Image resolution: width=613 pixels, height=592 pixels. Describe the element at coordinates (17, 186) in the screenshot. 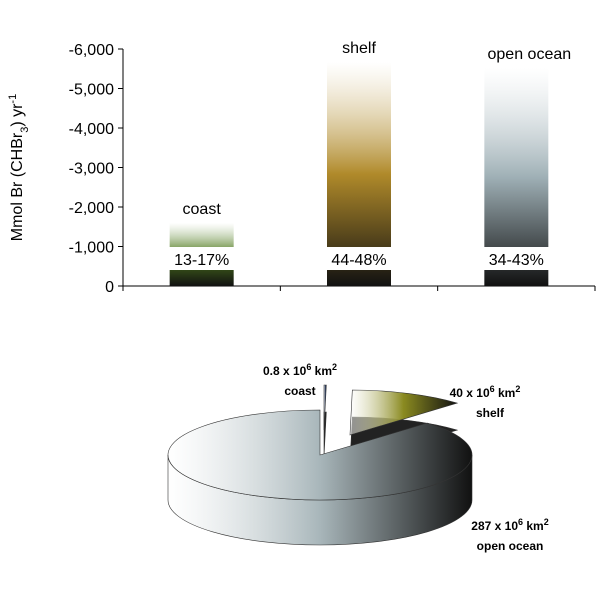

I see `y-axis-title-part: Mmol Br (CHBr` at that location.